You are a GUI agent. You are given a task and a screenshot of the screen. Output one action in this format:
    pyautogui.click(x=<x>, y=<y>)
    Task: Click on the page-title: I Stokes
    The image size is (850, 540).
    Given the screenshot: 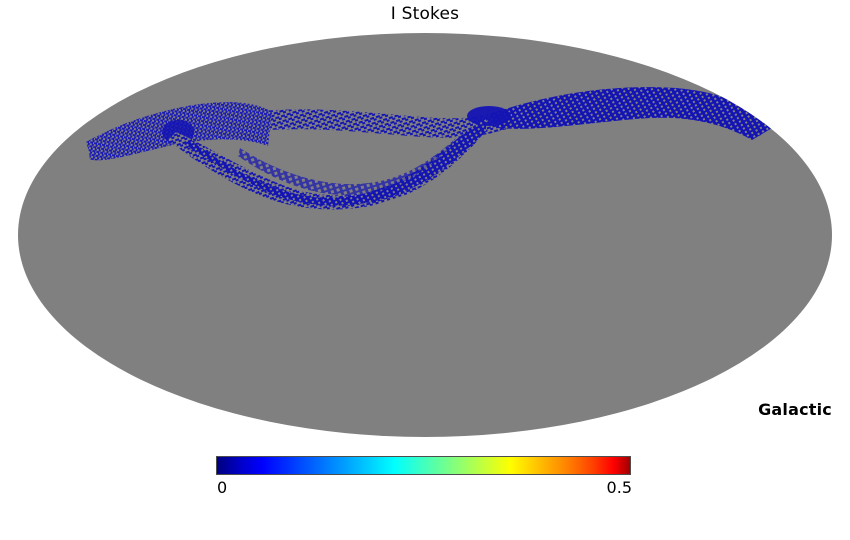 What is the action you would take?
    pyautogui.click(x=425, y=14)
    